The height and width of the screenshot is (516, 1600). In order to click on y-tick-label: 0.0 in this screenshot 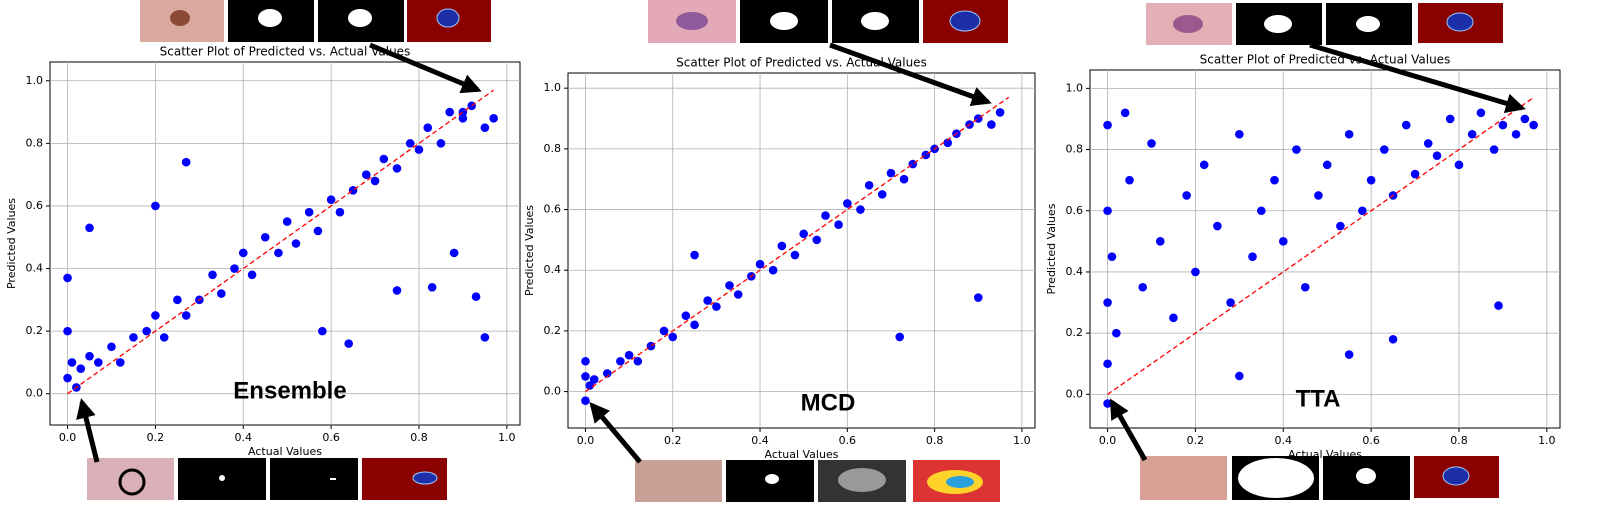, I will do `click(1075, 393)`.